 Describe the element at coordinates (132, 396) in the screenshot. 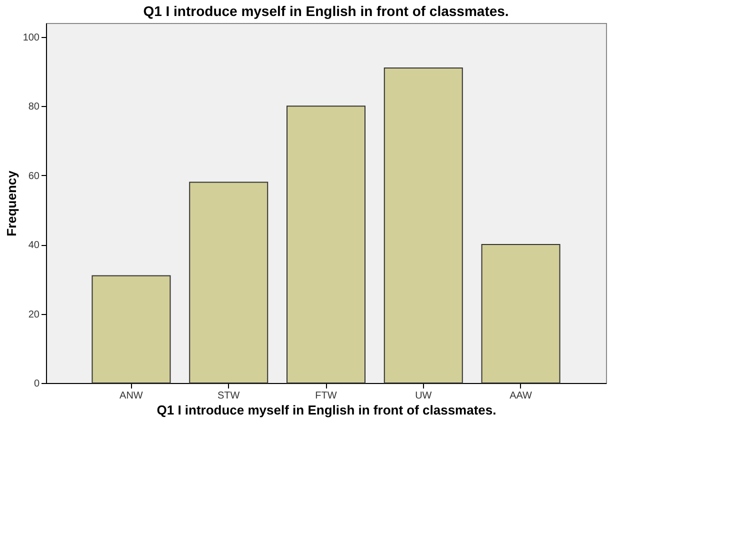

I see `x-tick-label: ANW` at that location.